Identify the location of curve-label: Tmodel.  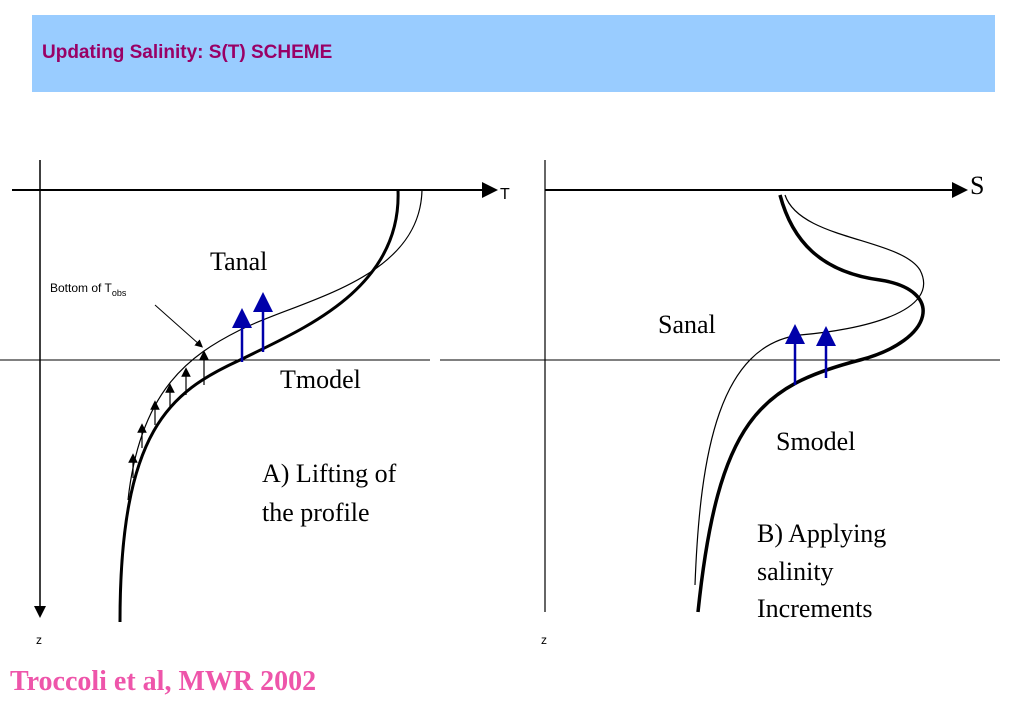
(320, 379).